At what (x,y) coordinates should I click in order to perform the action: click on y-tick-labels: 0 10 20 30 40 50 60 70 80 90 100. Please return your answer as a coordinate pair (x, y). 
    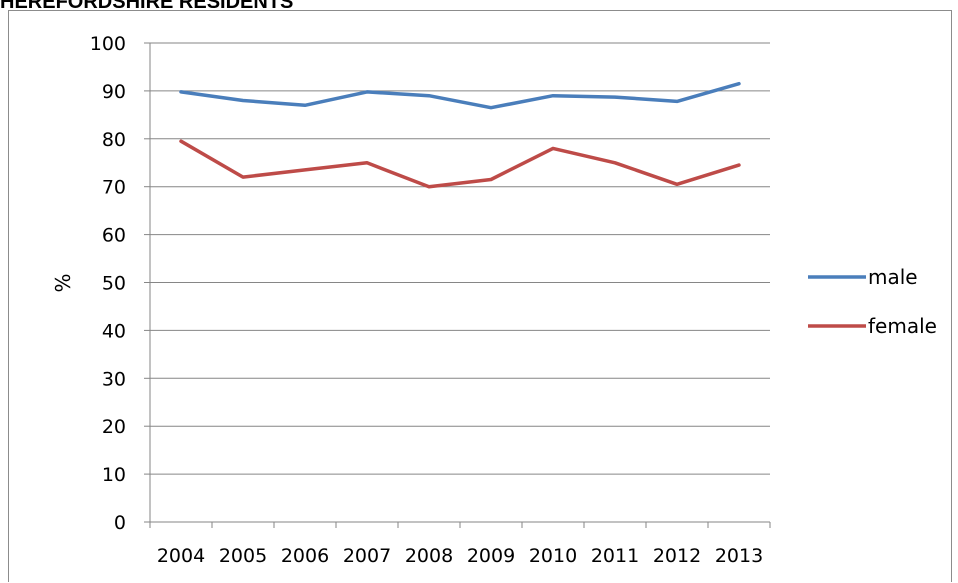
    Looking at the image, I should click on (108, 283).